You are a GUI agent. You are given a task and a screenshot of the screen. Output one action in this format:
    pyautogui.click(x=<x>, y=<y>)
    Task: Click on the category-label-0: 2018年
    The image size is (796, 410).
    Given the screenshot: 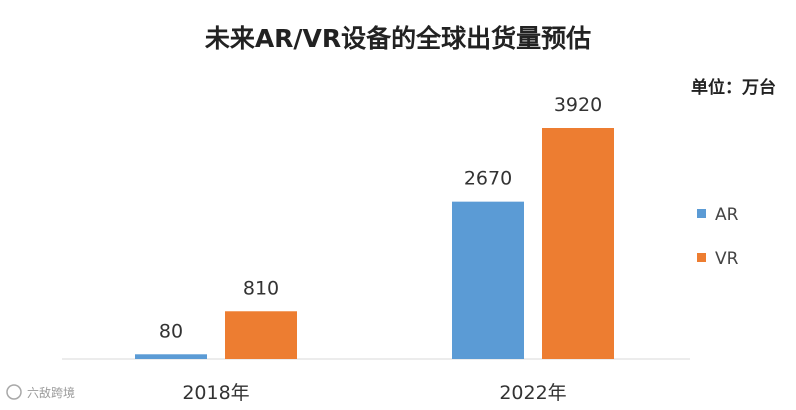 What is the action you would take?
    pyautogui.click(x=215, y=393)
    